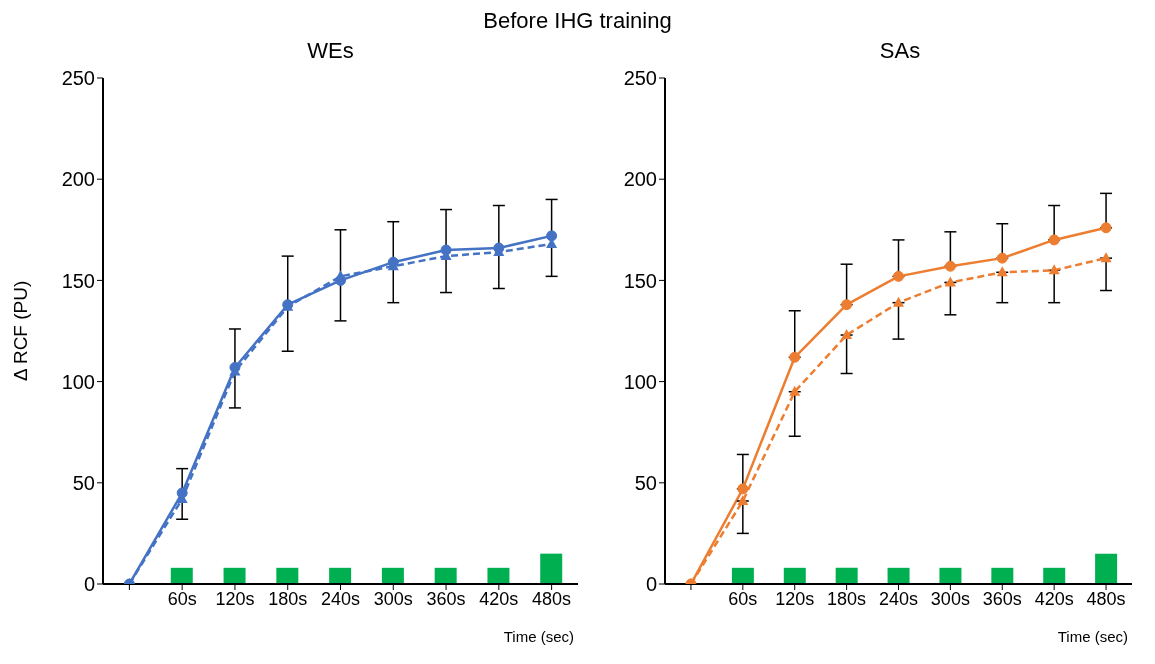 Image resolution: width=1155 pixels, height=664 pixels. Describe the element at coordinates (577, 21) in the screenshot. I see `text: Before IHG training` at that location.